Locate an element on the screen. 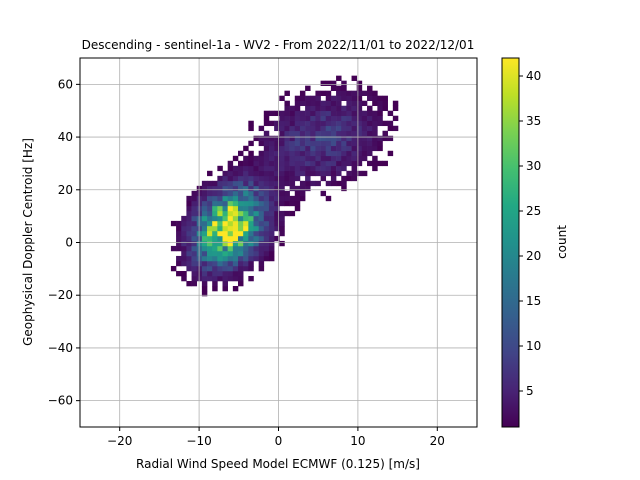 Image resolution: width=640 pixels, height=480 pixels. colorbar-tick-label: 25 is located at coordinates (533, 211).